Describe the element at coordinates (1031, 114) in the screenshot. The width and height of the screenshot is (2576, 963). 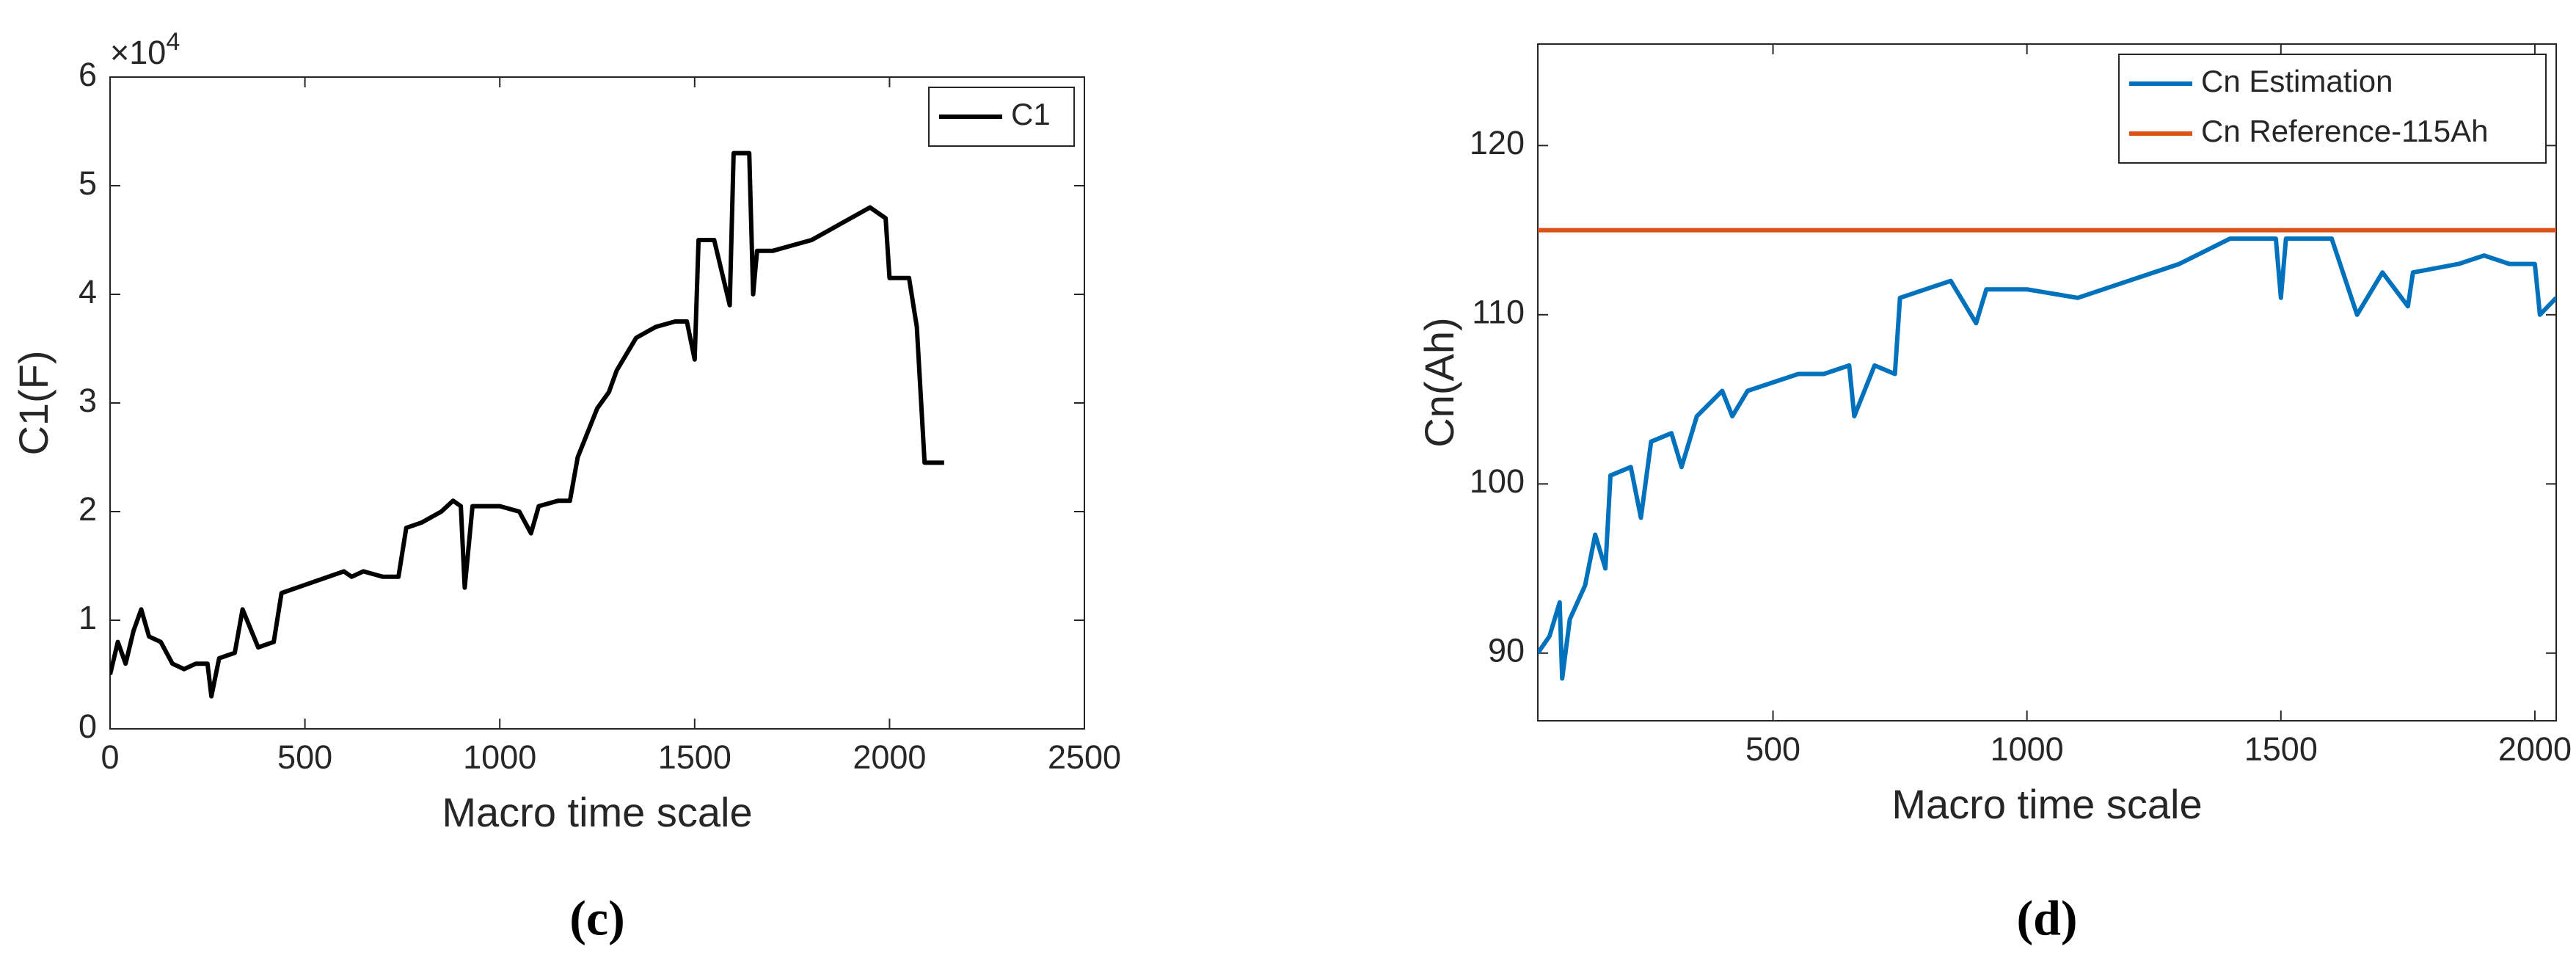
I see `legend-label: C1` at that location.